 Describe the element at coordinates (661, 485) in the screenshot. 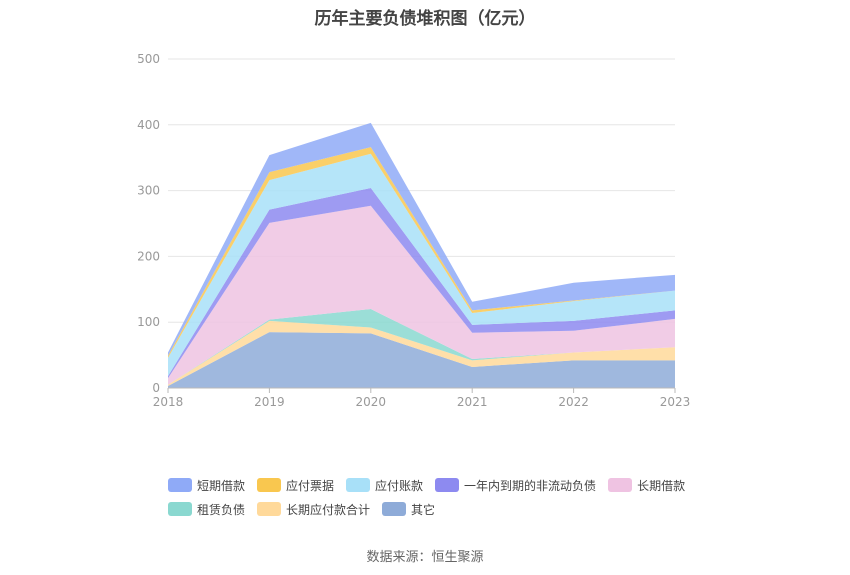

I see `legend-label: 长期借款` at that location.